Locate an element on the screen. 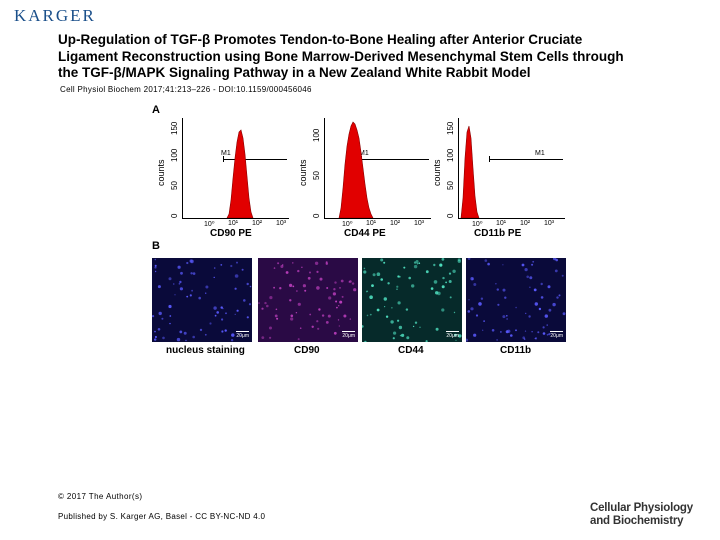  micrograph-label: CD44 is located at coordinates (411, 350).